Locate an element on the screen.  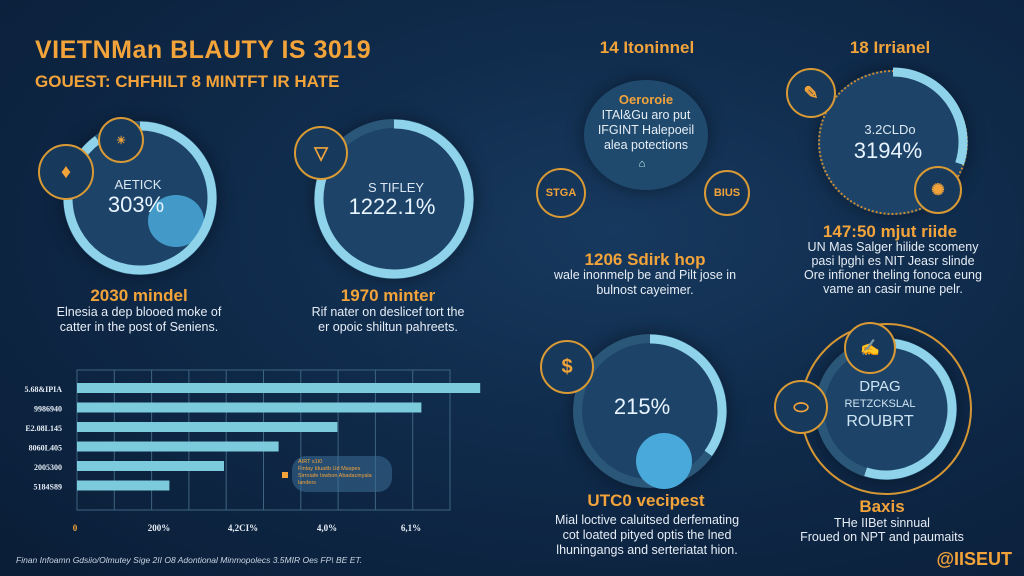
dollar-emblem-icon: $ is located at coordinates (567, 367).